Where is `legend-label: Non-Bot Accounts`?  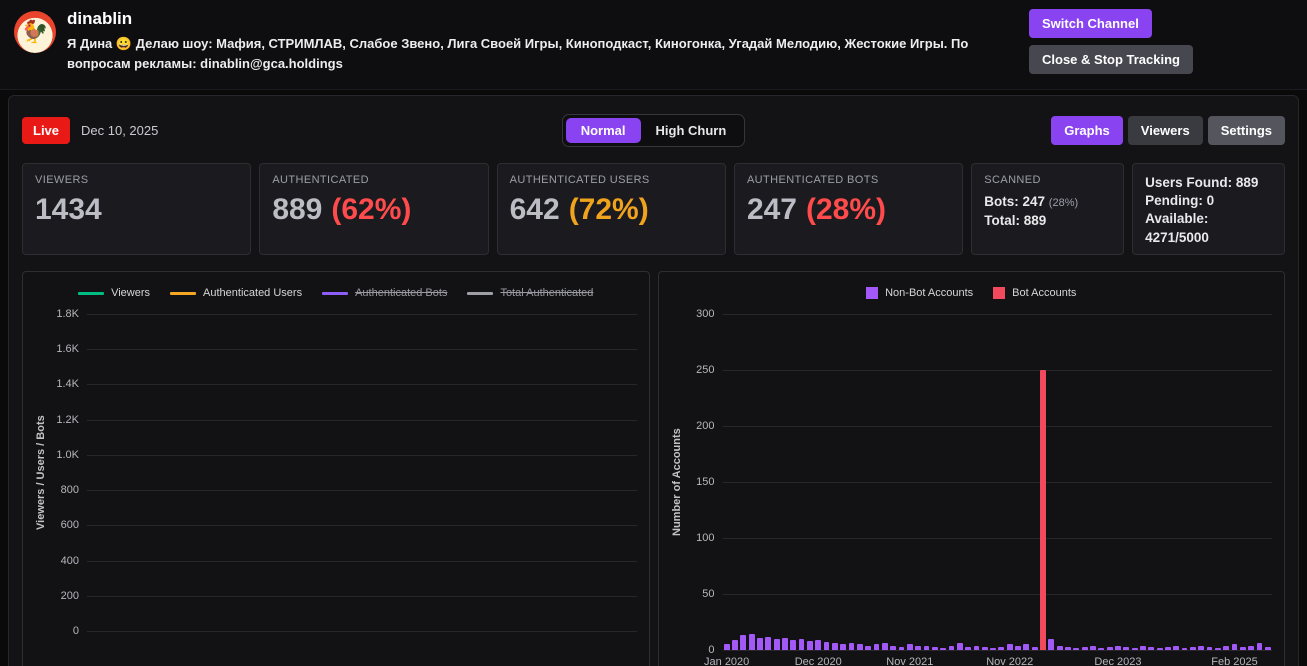
legend-label: Non-Bot Accounts is located at coordinates (929, 293).